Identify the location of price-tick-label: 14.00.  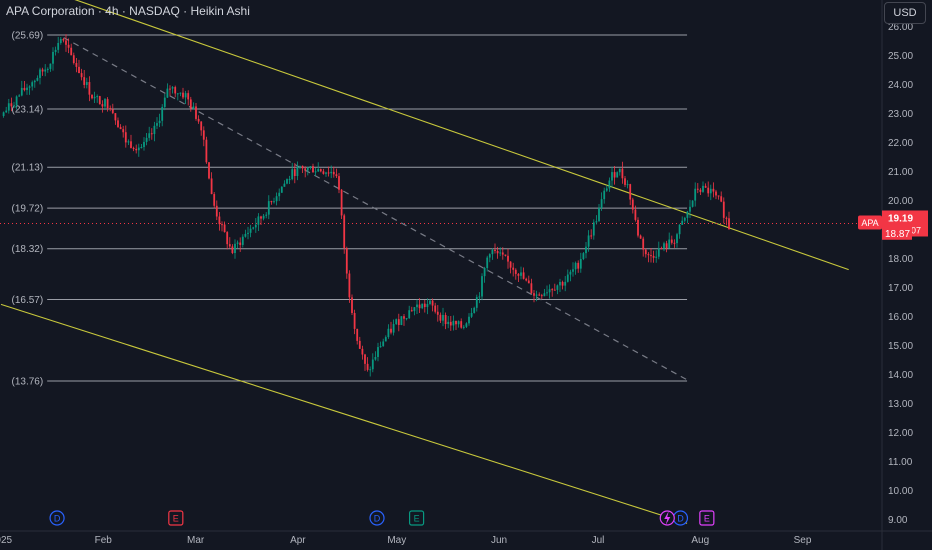
(900, 375).